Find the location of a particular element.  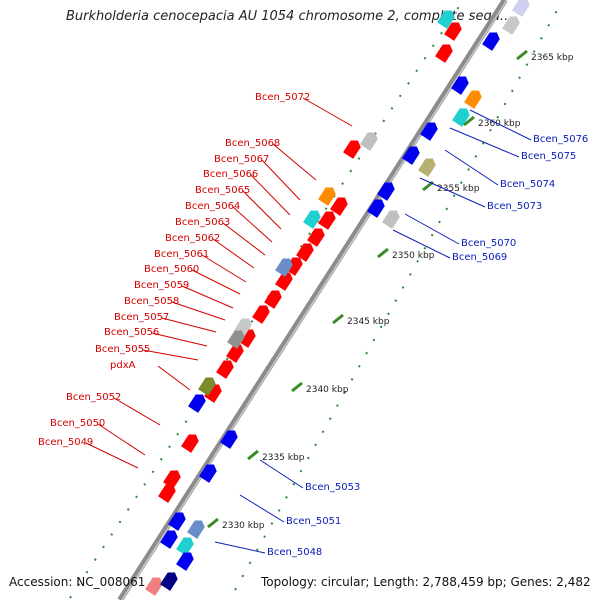

tick-label-5: 2340 kbp is located at coordinates (327, 390).